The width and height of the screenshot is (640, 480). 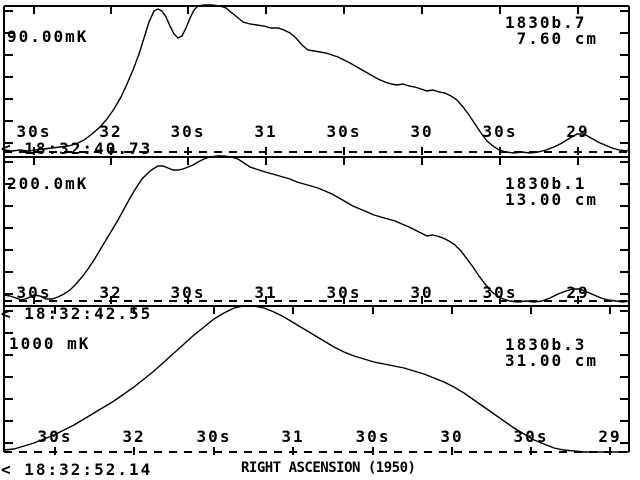 I want to click on source-name-label: 1830b.1, so click(x=546, y=183).